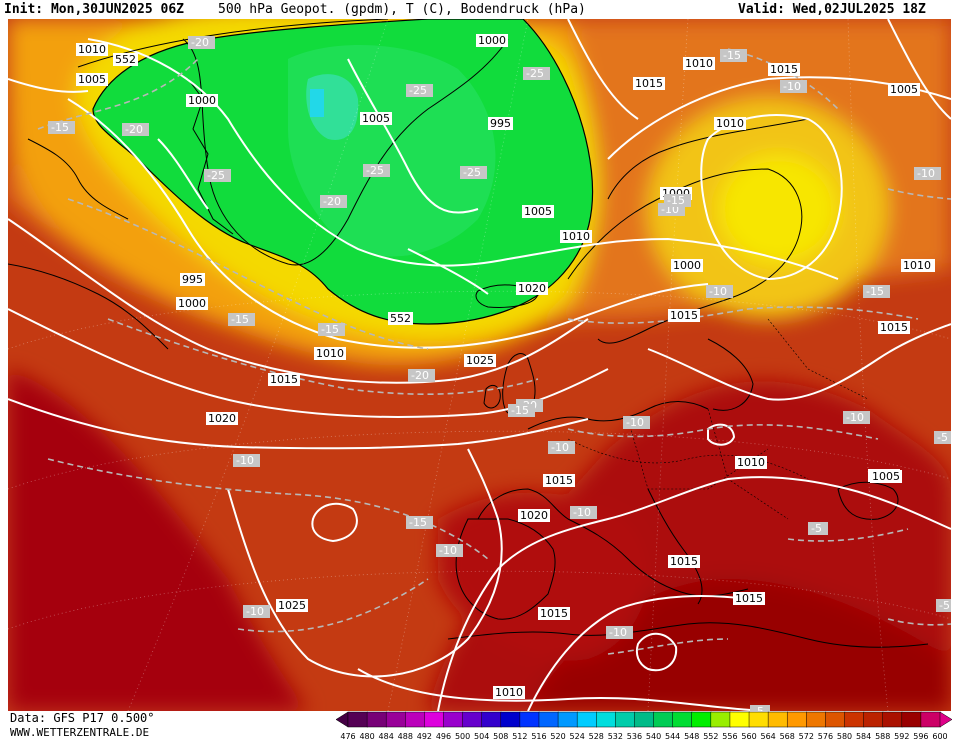 This screenshot has width=959, height=741. I want to click on colorbar-swatches, so click(644, 719).